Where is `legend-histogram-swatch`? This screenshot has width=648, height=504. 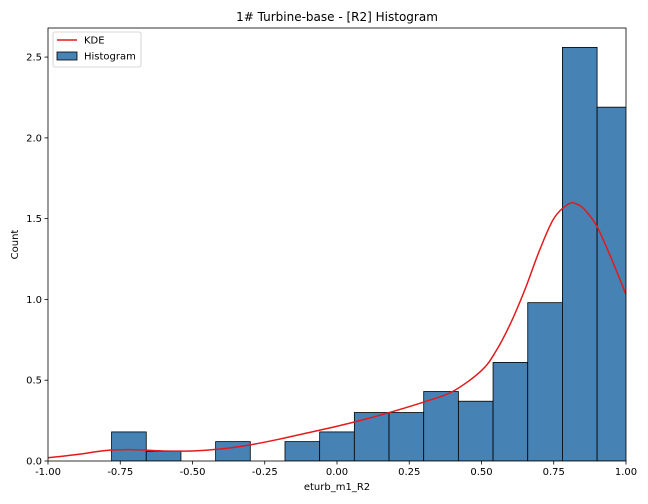 legend-histogram-swatch is located at coordinates (67, 56).